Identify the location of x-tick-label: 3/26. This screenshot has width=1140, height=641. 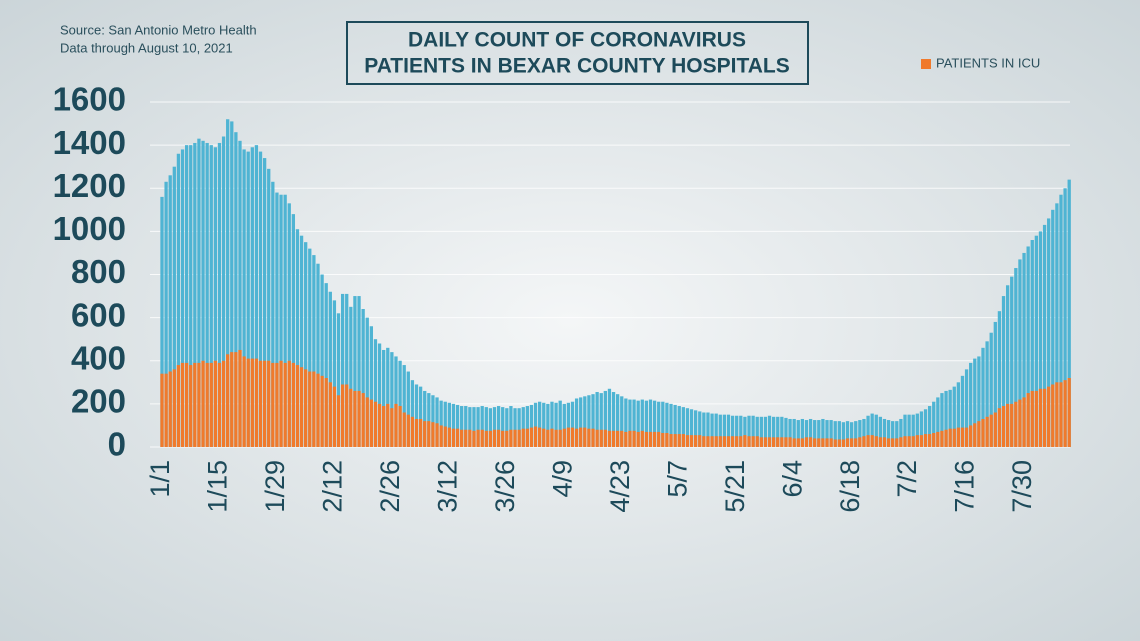
(505, 486).